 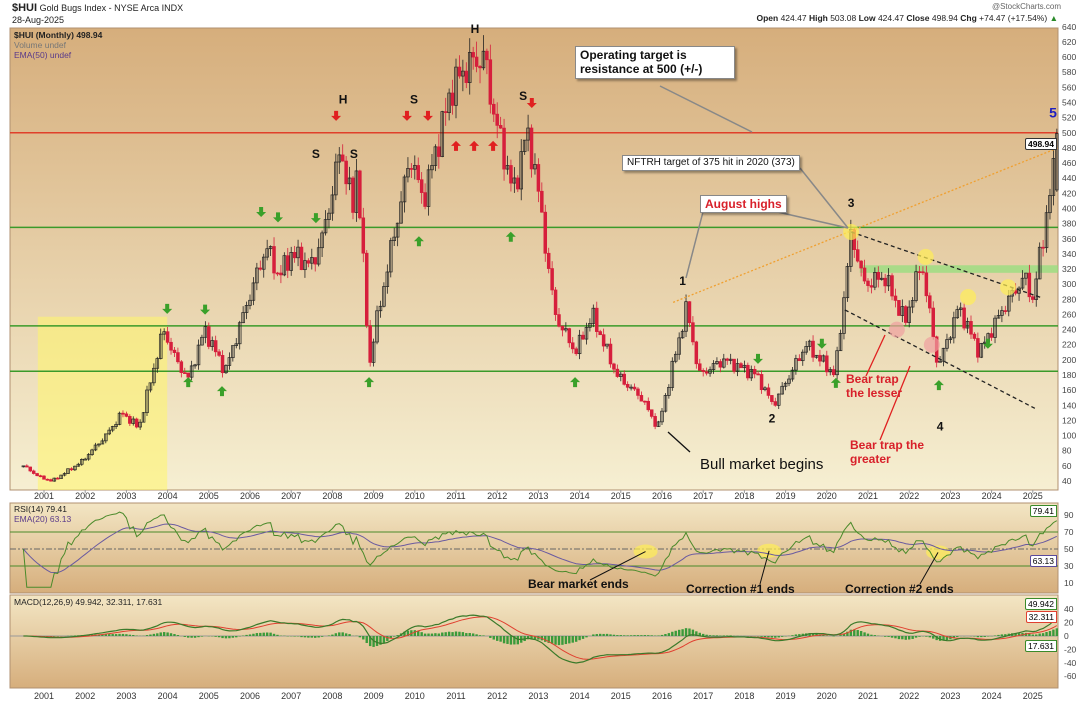 I want to click on pattern-label: 4, so click(x=940, y=426).